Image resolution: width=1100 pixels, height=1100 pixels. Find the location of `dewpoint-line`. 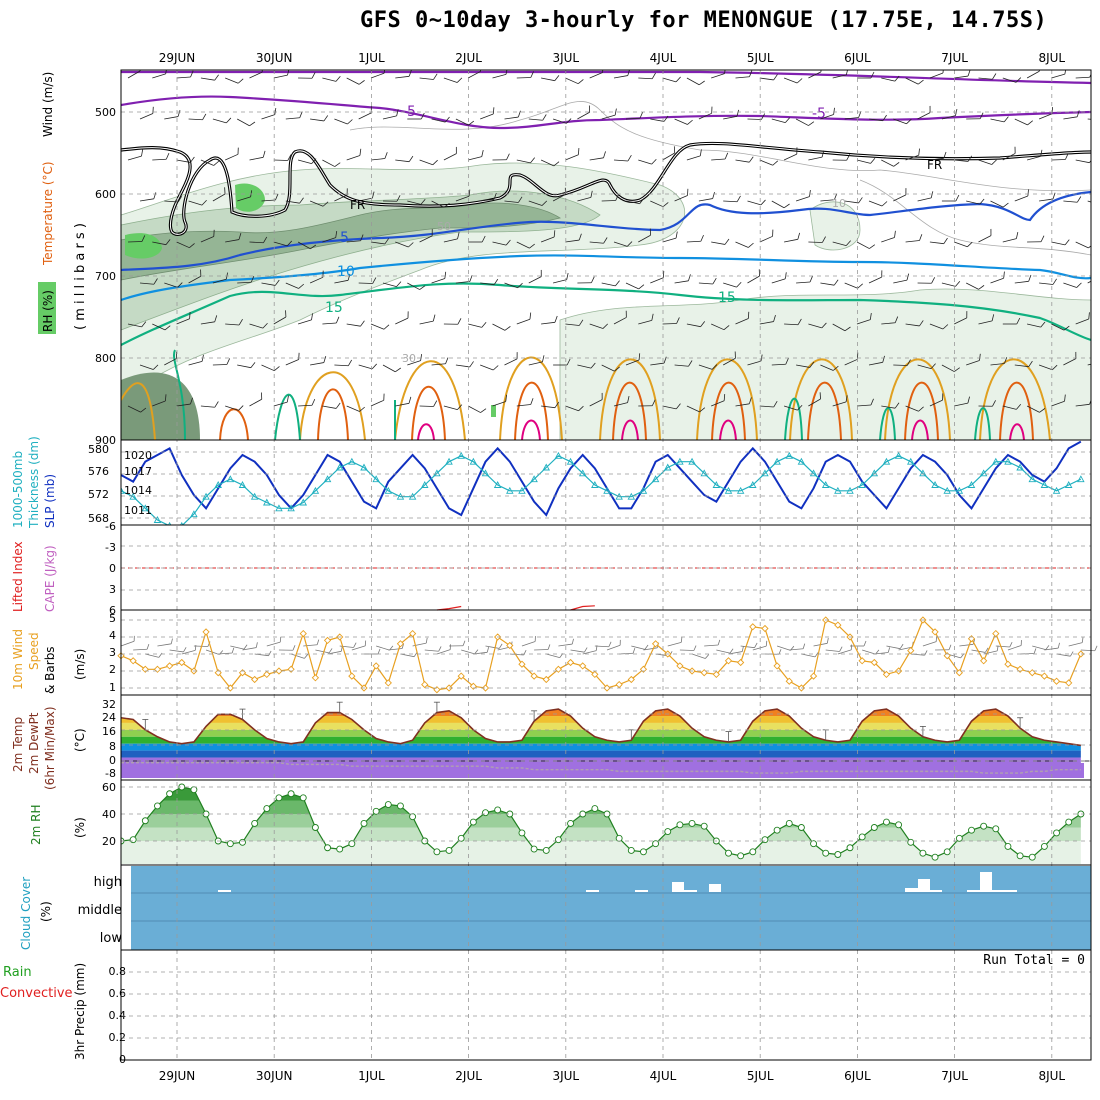

dewpoint-line is located at coordinates (601, 768).